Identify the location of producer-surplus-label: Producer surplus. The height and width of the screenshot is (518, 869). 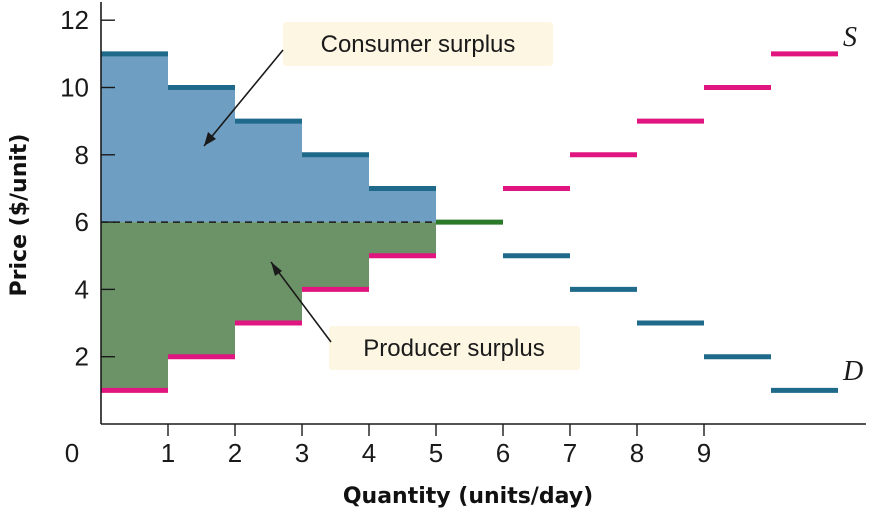
(453, 348).